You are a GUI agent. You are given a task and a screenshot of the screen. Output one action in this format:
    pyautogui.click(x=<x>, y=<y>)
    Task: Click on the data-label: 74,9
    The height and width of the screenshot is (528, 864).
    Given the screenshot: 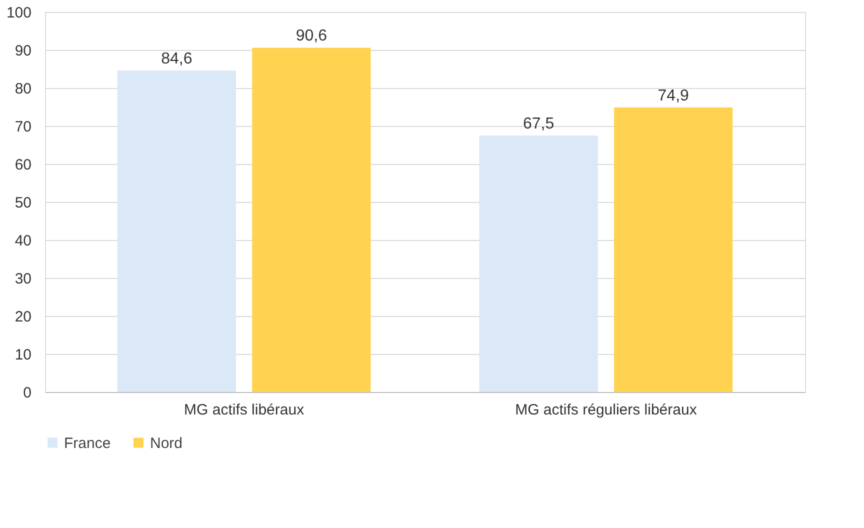 What is the action you would take?
    pyautogui.click(x=673, y=95)
    